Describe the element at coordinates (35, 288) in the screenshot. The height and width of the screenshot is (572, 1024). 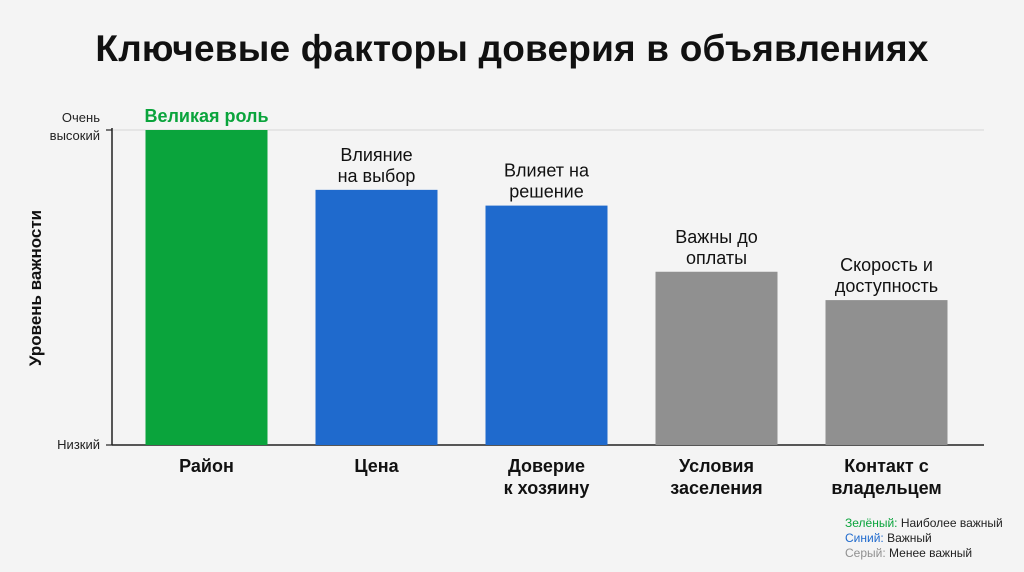
I see `y-axis-label: Уровень важности` at that location.